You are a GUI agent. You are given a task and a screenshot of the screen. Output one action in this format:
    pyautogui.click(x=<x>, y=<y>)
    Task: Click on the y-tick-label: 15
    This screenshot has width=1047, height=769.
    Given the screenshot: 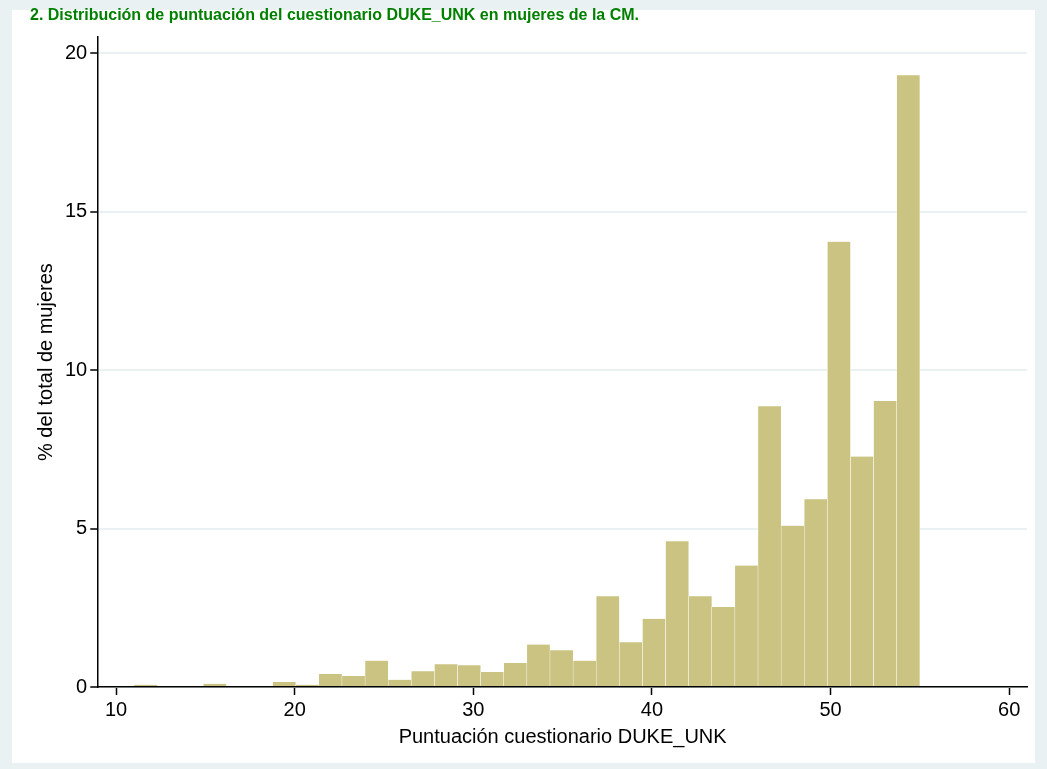 What is the action you would take?
    pyautogui.click(x=76, y=210)
    